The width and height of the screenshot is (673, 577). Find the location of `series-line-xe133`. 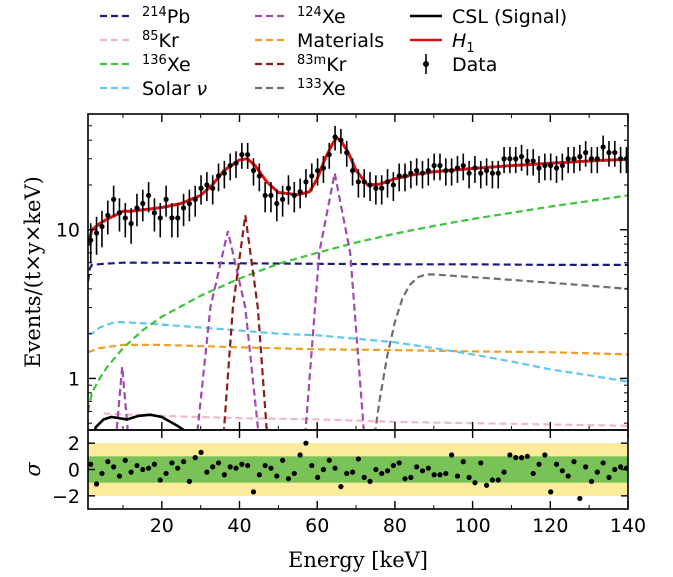

series-line-xe133 is located at coordinates (501, 351).